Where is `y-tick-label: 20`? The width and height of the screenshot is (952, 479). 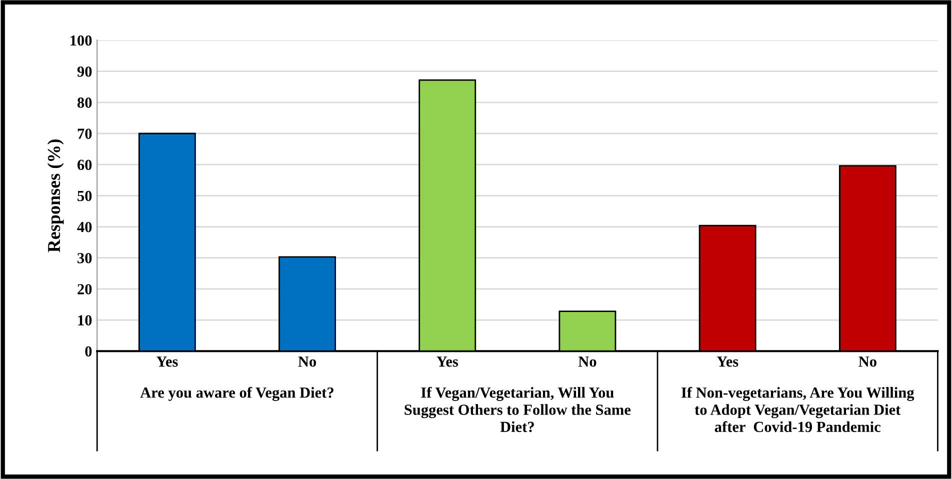
y-tick-label: 20 is located at coordinates (85, 289).